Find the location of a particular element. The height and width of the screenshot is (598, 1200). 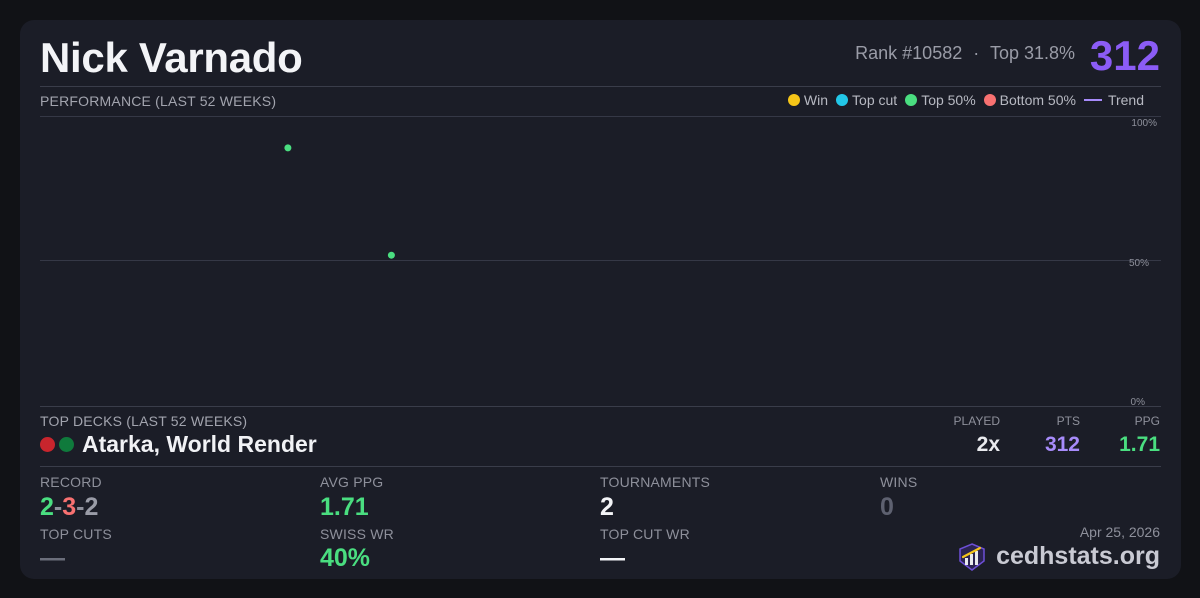

y-tick-label: 100% is located at coordinates (1144, 123).